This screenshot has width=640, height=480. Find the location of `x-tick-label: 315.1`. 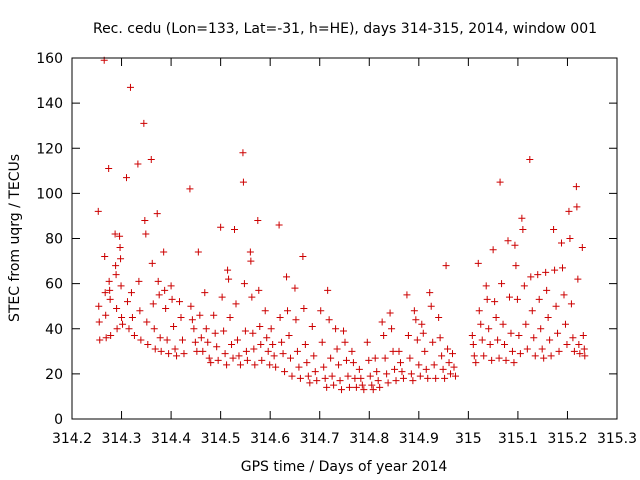

x-tick-label: 315.1 is located at coordinates (518, 439).